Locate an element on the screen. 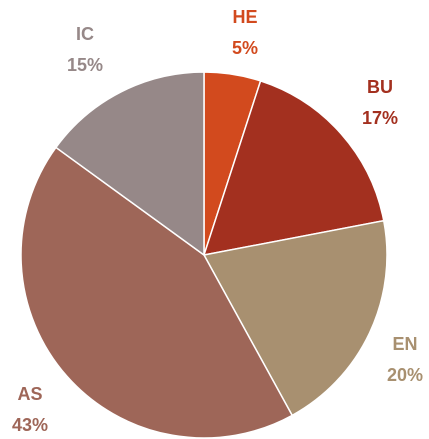 The height and width of the screenshot is (439, 429). pie-slice is located at coordinates (129, 164).